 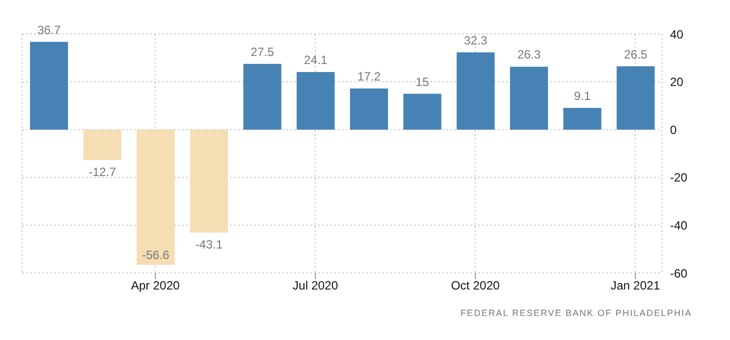 What do you see at coordinates (582, 95) in the screenshot?
I see `data-label: 9.1` at bounding box center [582, 95].